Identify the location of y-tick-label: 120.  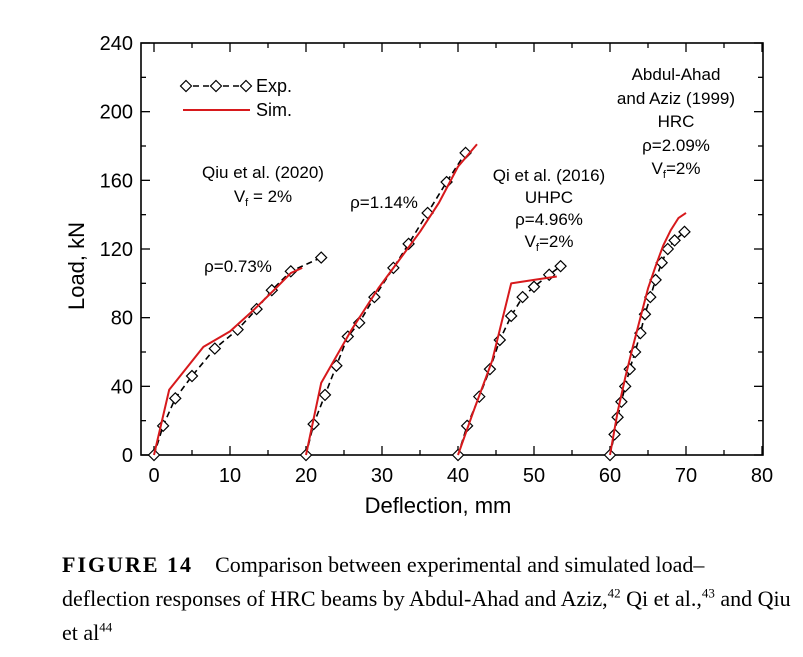
(116, 250).